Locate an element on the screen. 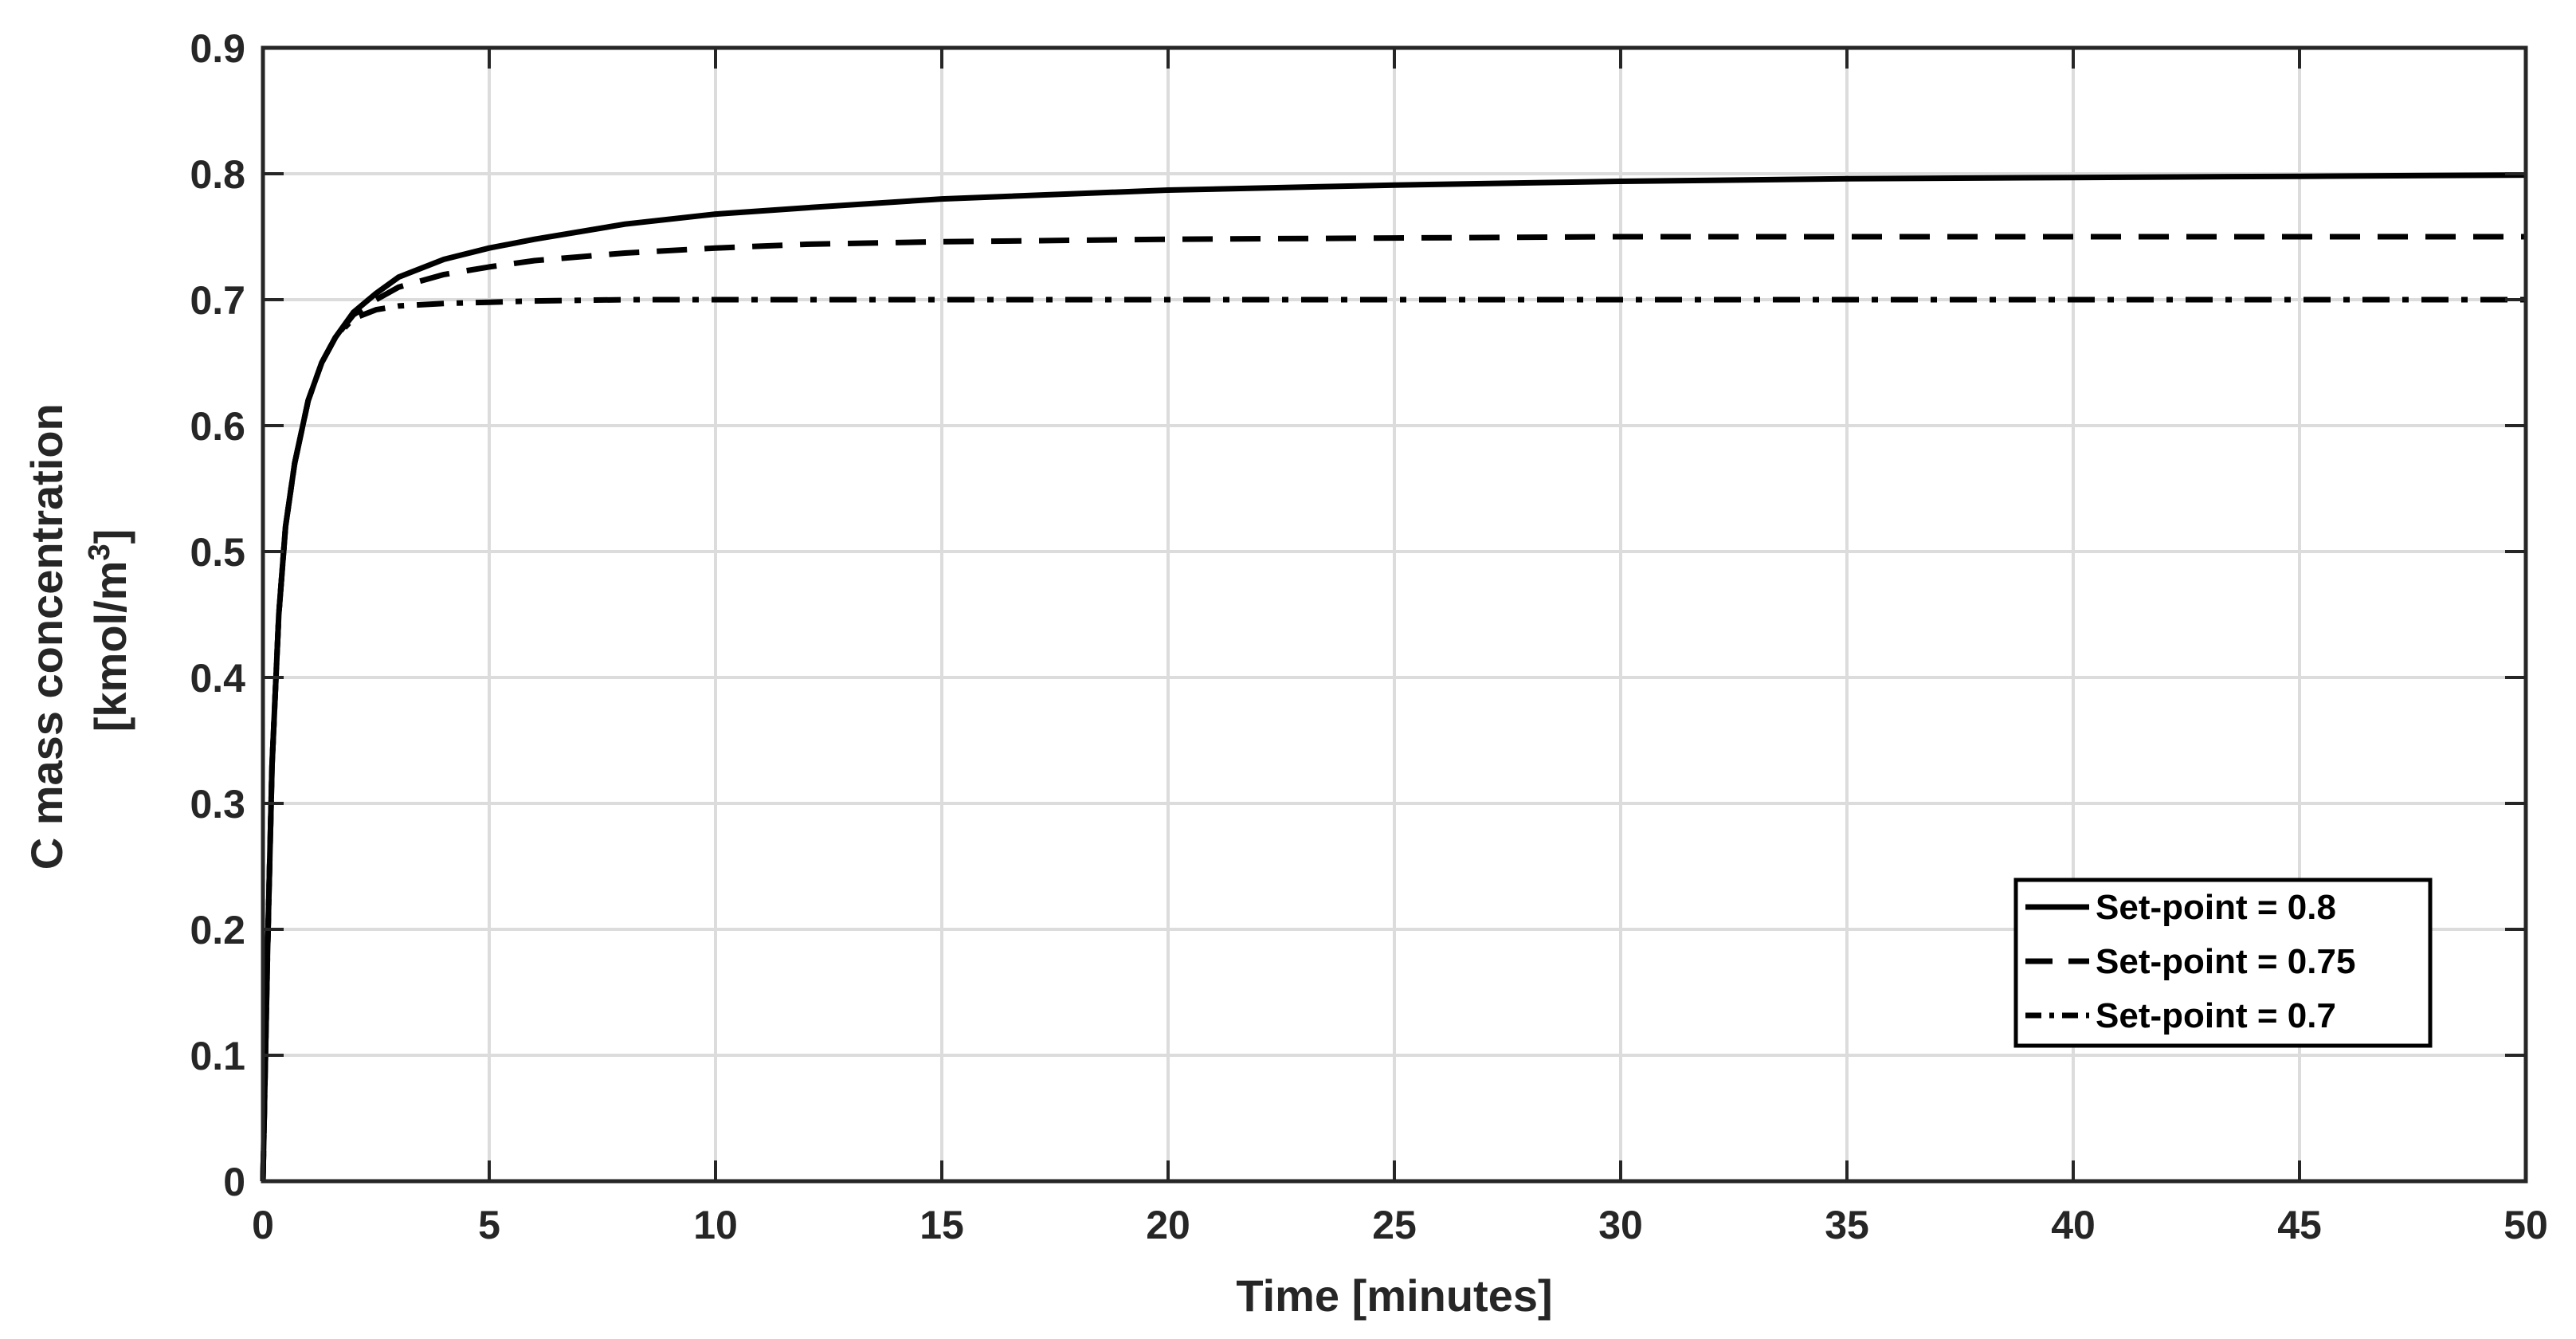 The height and width of the screenshot is (1339, 2576). y-tick-label-1: 0.1 is located at coordinates (217, 1056).